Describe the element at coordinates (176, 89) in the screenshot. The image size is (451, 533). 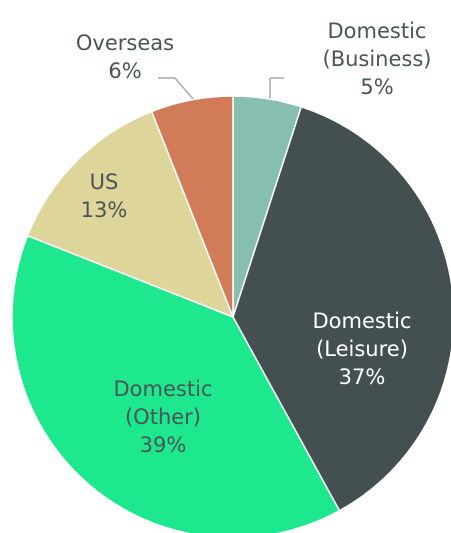
I see `leader-line` at that location.